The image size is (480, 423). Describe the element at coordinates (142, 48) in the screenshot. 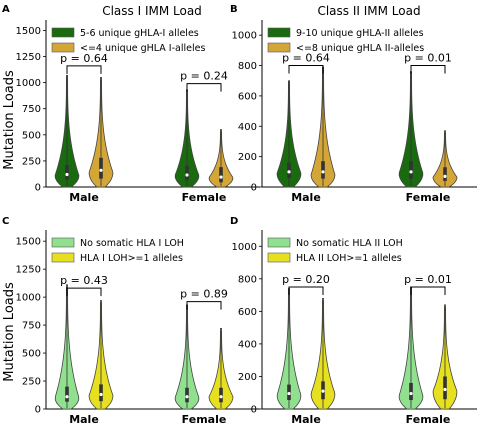

I see `legend-label: <=4 unique gHLA I-alleles` at that location.